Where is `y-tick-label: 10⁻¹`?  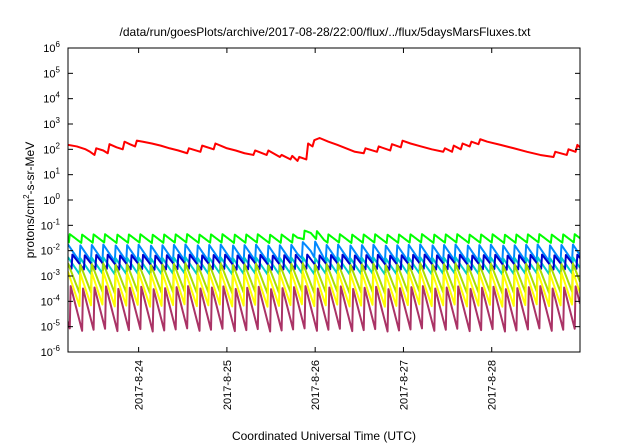
y-tick-label: 10⁻¹ is located at coordinates (51, 224).